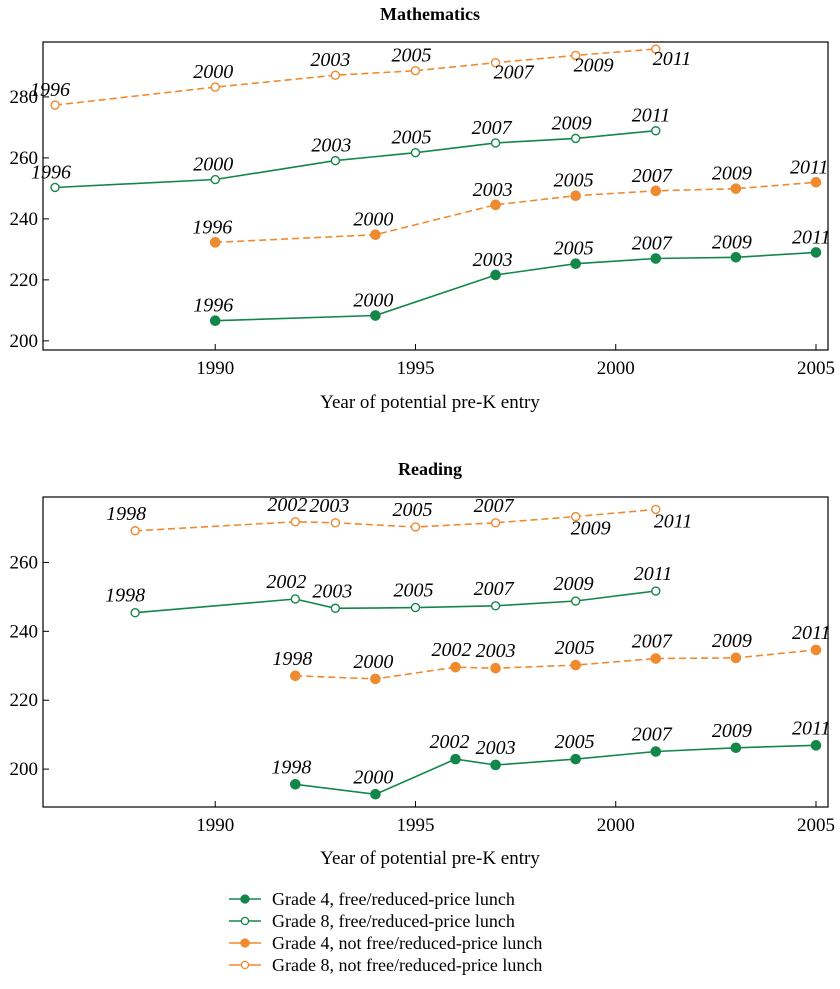  Describe the element at coordinates (551, 653) in the screenshot. I see `series-grade-4-not-free-reduced-price-lunch: 1998 2000 2002 2003 2005 2007 2009 2011` at that location.